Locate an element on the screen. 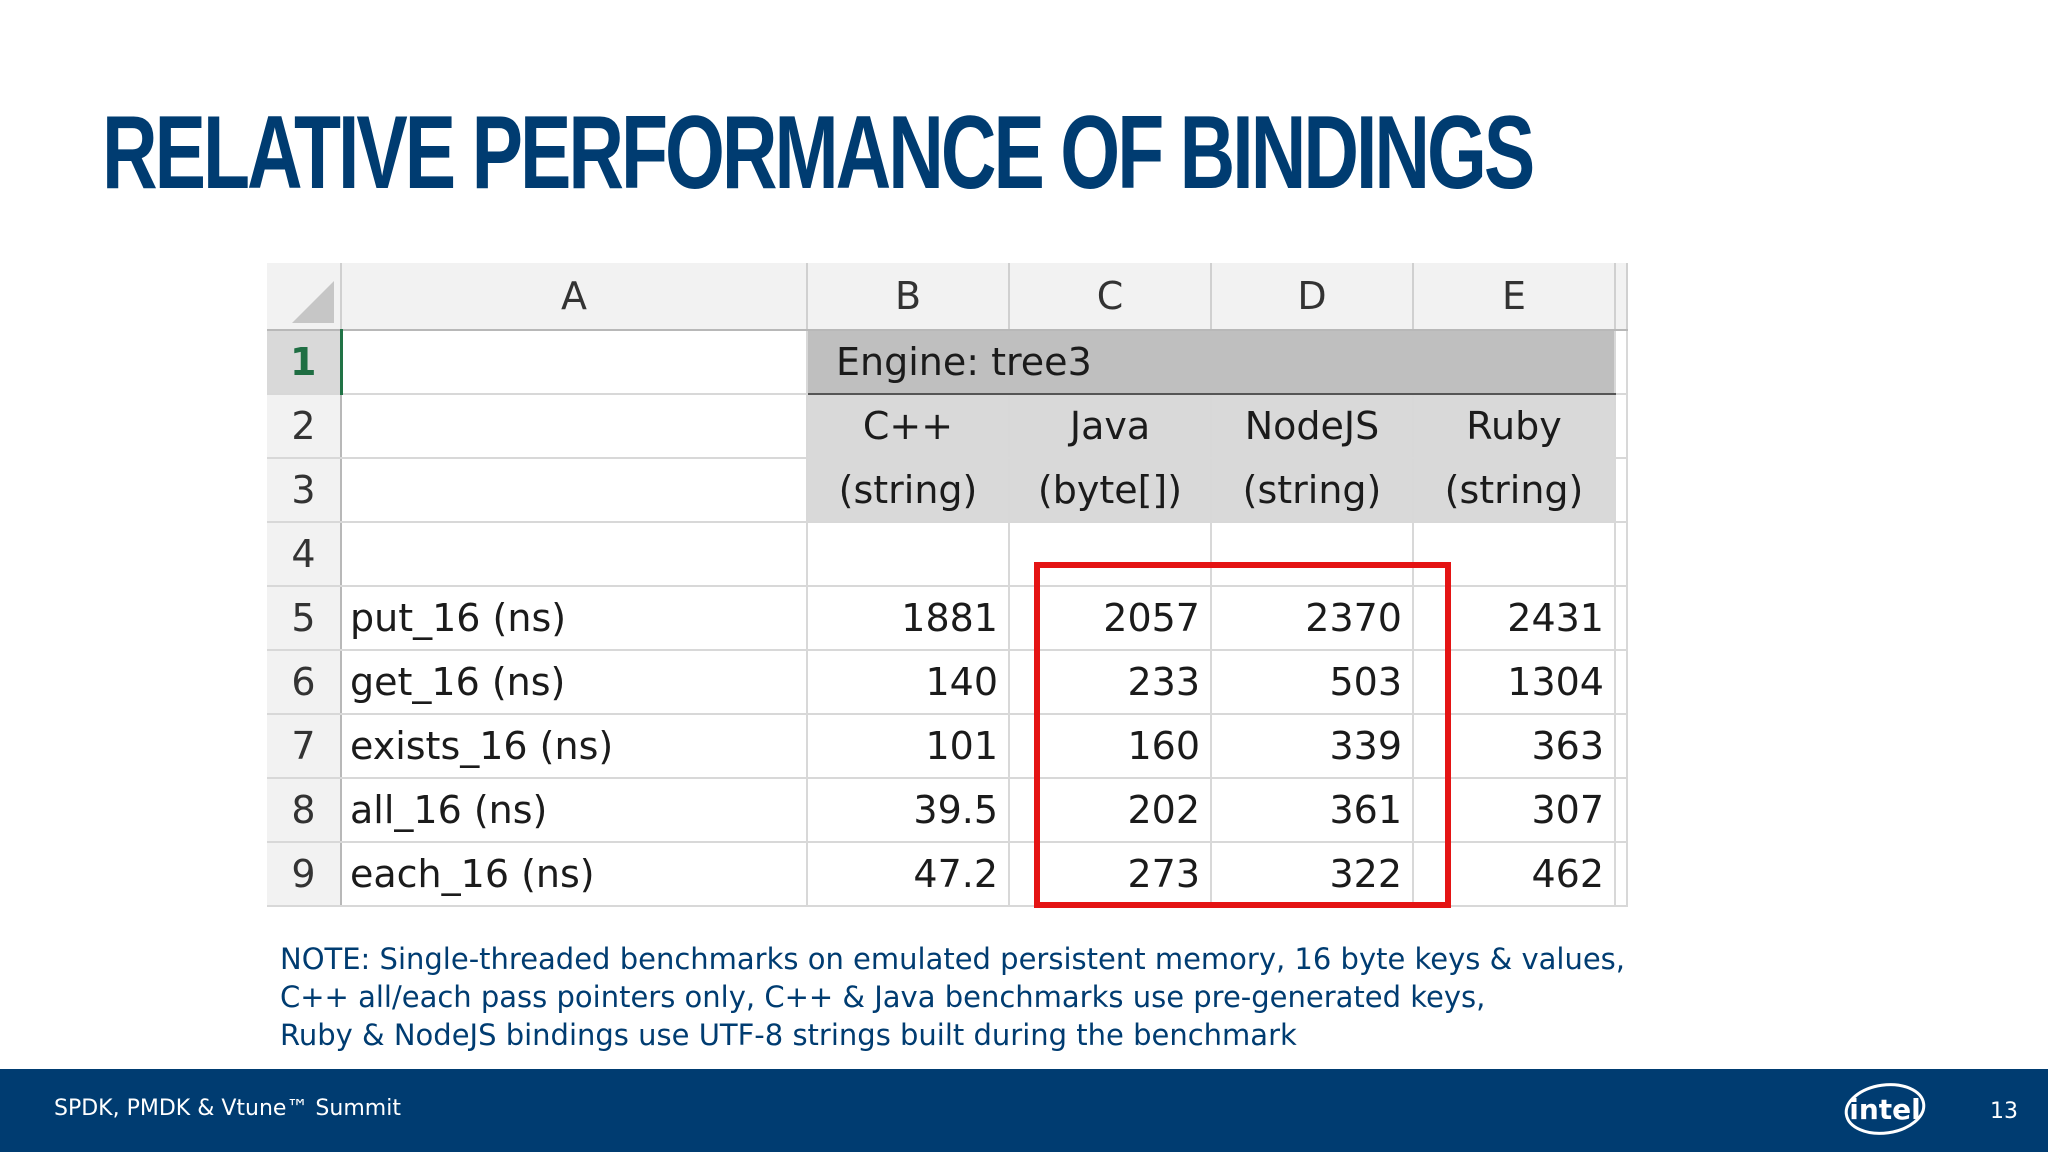 The width and height of the screenshot is (2048, 1152). metric-label: put_16 (ns) is located at coordinates (574, 618).